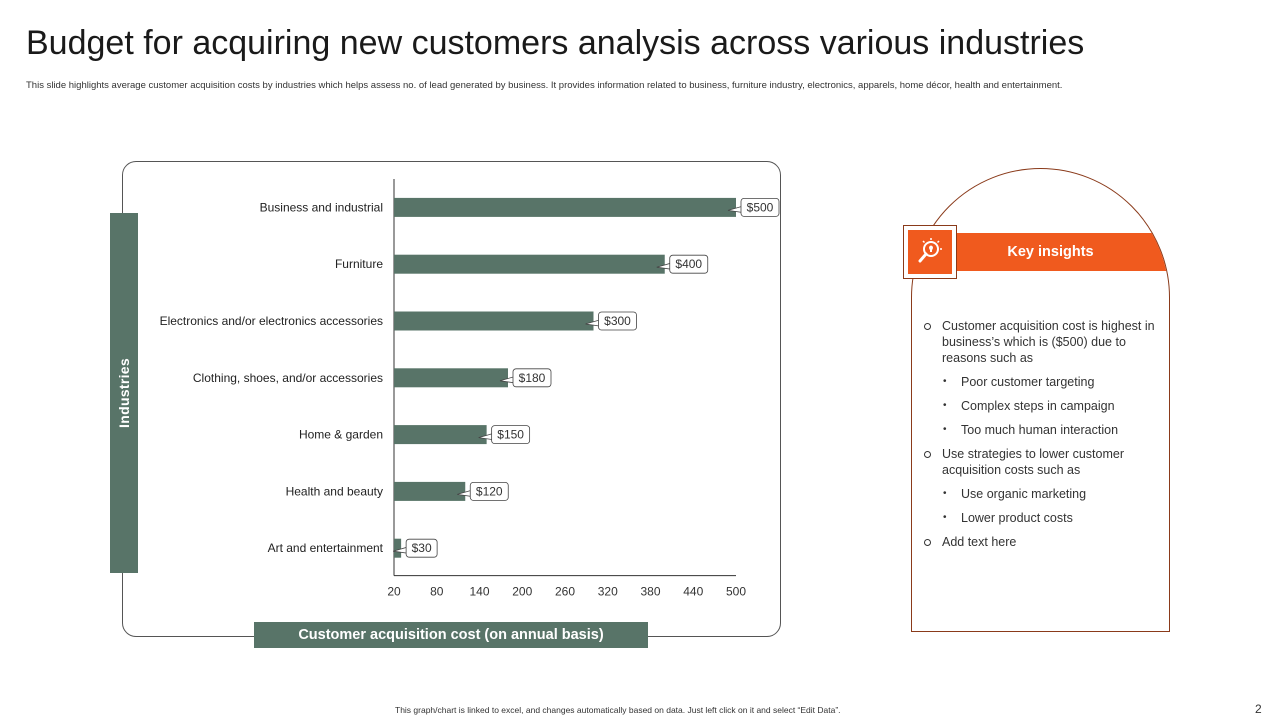 The image size is (1280, 720). Describe the element at coordinates (1041, 494) in the screenshot. I see `insight-subpoint: Use organic marketing` at that location.